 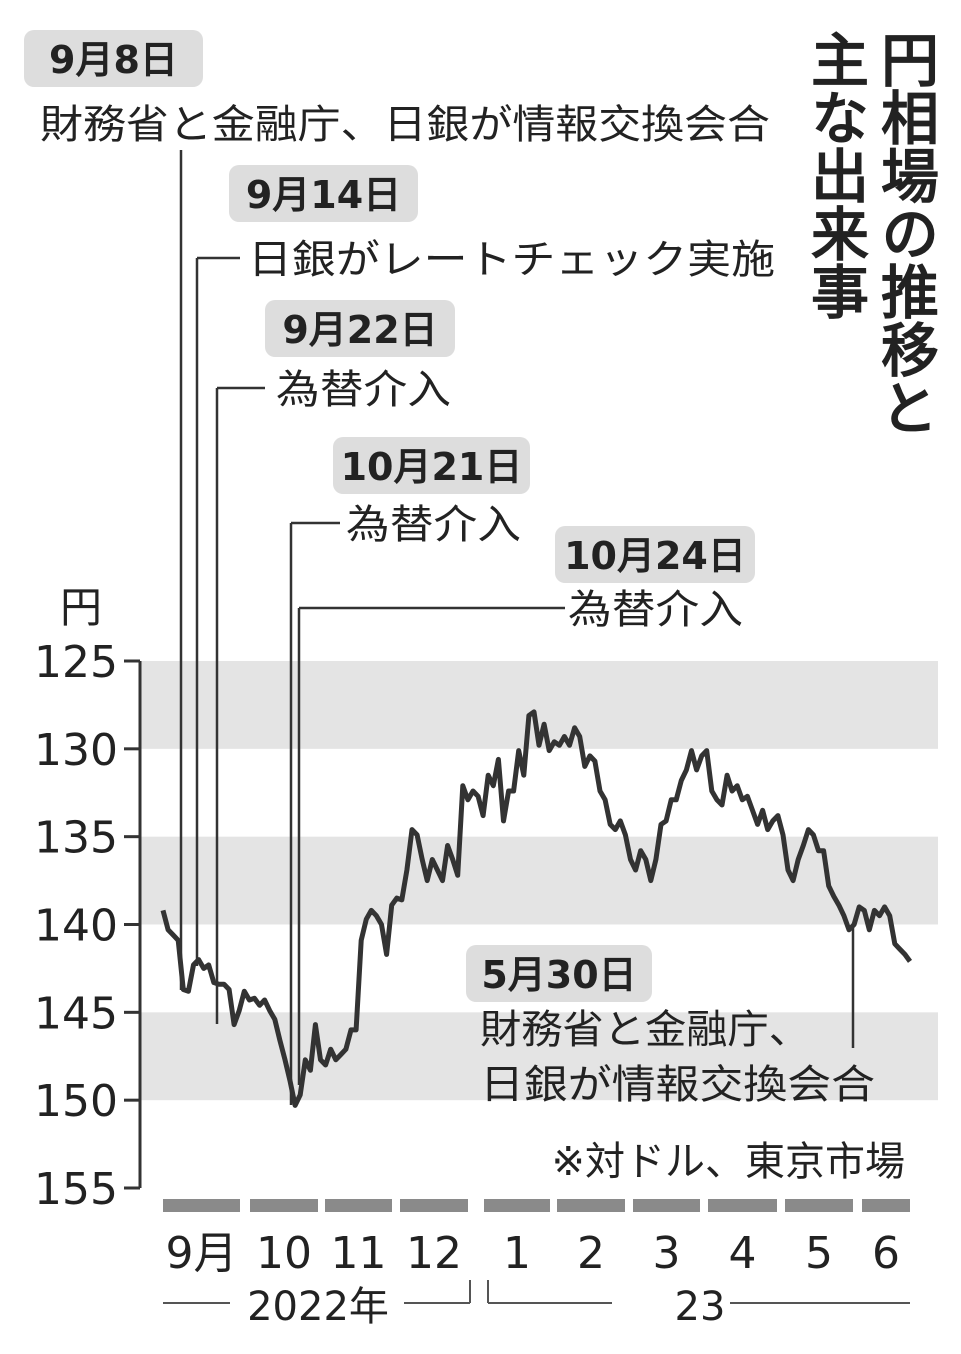 I want to click on annotation-text: 日銀が情報交換会合, so click(x=677, y=1085).